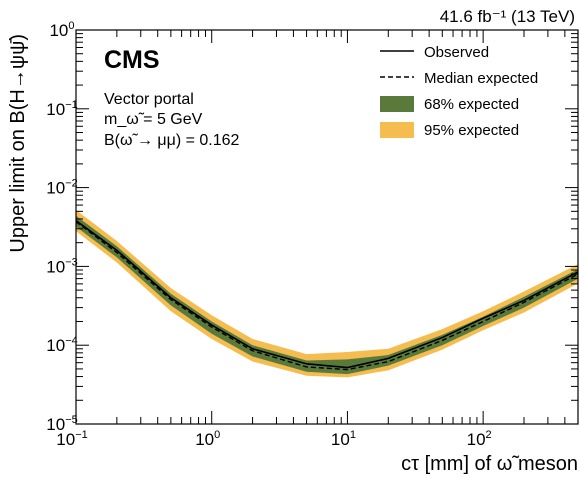 The image size is (580, 478). Describe the element at coordinates (153, 119) in the screenshot. I see `annotation-mass: m_ω̃ = 5 GeV` at that location.